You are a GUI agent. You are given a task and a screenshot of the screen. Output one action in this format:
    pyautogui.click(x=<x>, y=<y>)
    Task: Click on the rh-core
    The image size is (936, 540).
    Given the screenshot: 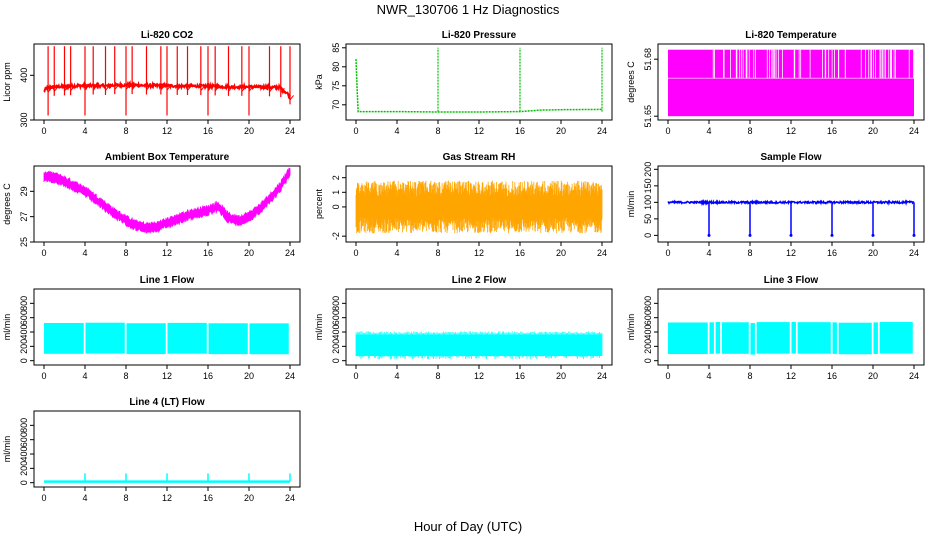 What is the action you would take?
    pyautogui.click(x=479, y=207)
    